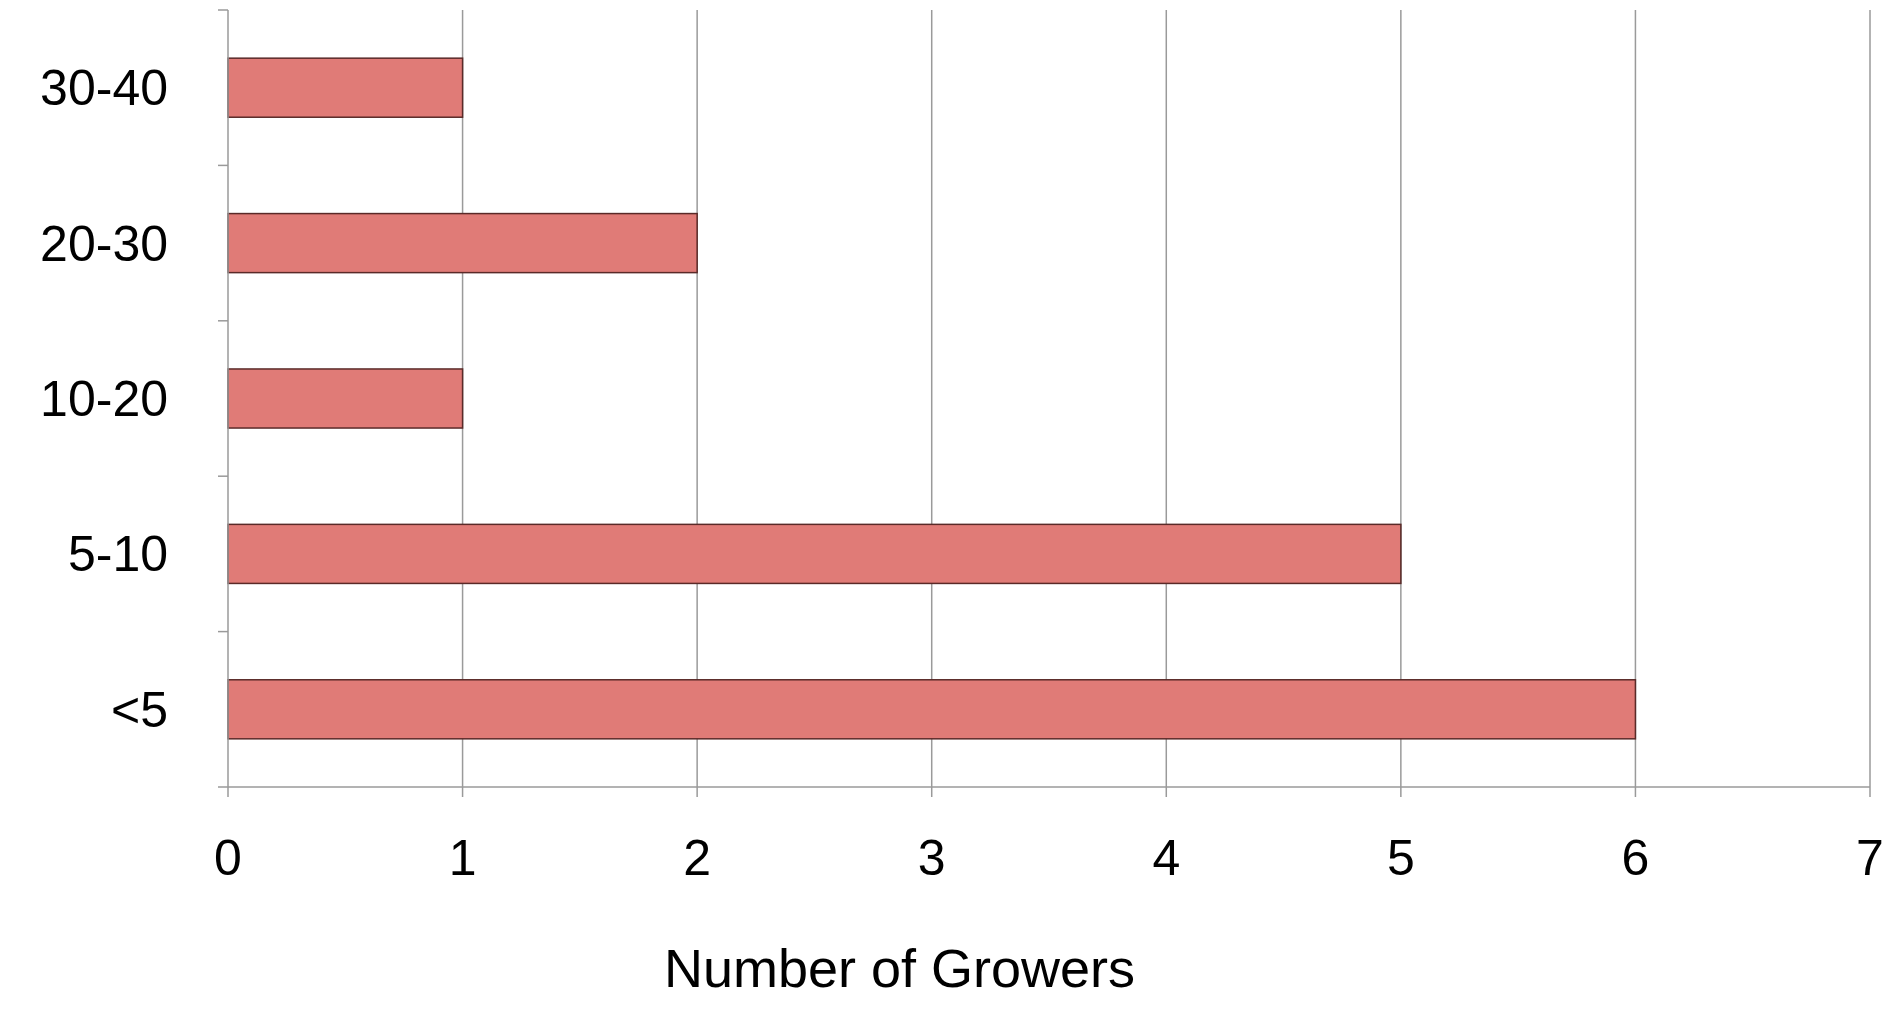 This screenshot has height=1012, width=1893. I want to click on x-tick-label: 4, so click(1166, 858).